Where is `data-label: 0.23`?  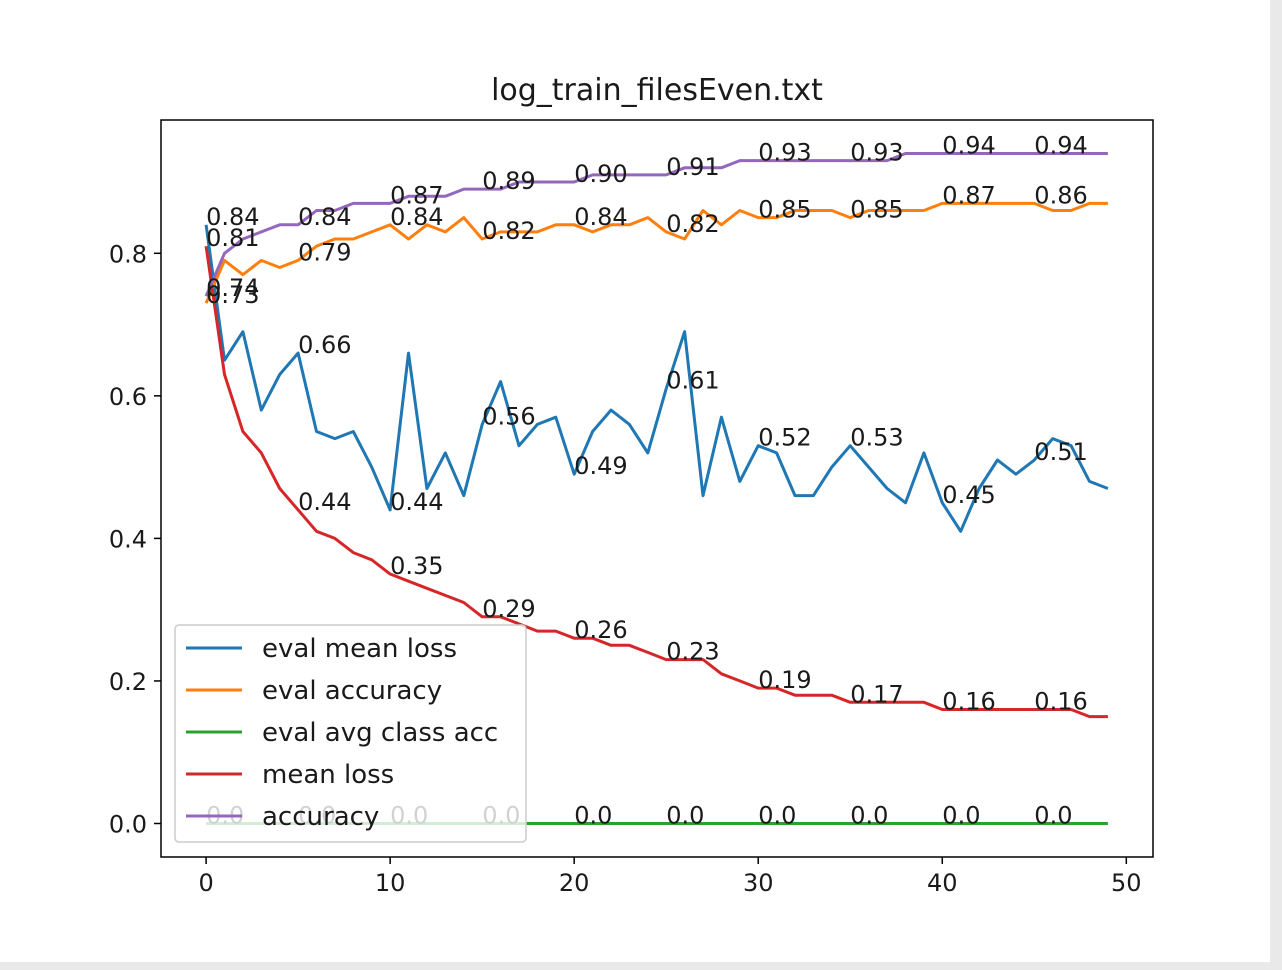
data-label: 0.23 is located at coordinates (692, 652).